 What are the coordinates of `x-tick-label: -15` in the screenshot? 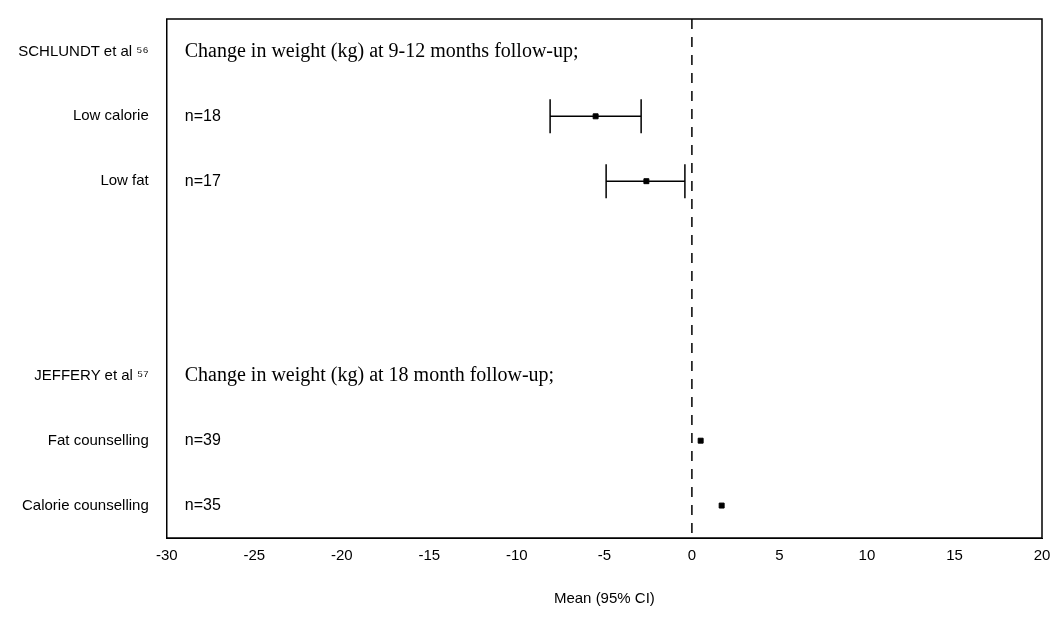 It's located at (429, 555).